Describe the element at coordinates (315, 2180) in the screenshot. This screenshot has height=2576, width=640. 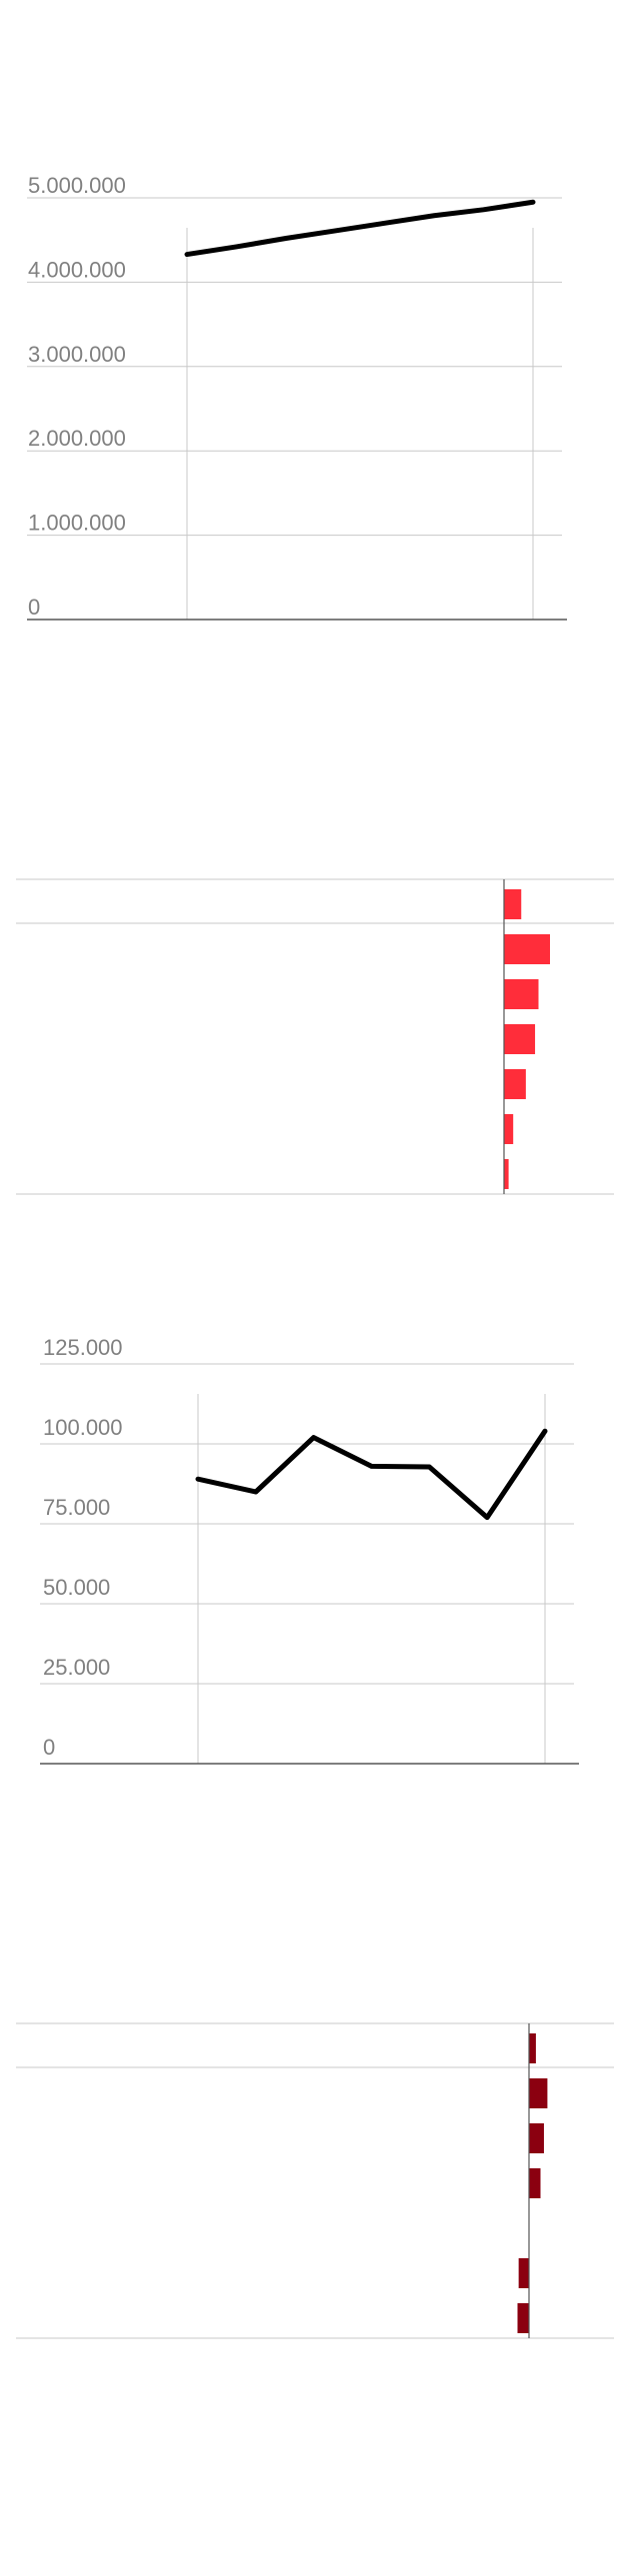
I see `bar-chart-2-svg` at that location.